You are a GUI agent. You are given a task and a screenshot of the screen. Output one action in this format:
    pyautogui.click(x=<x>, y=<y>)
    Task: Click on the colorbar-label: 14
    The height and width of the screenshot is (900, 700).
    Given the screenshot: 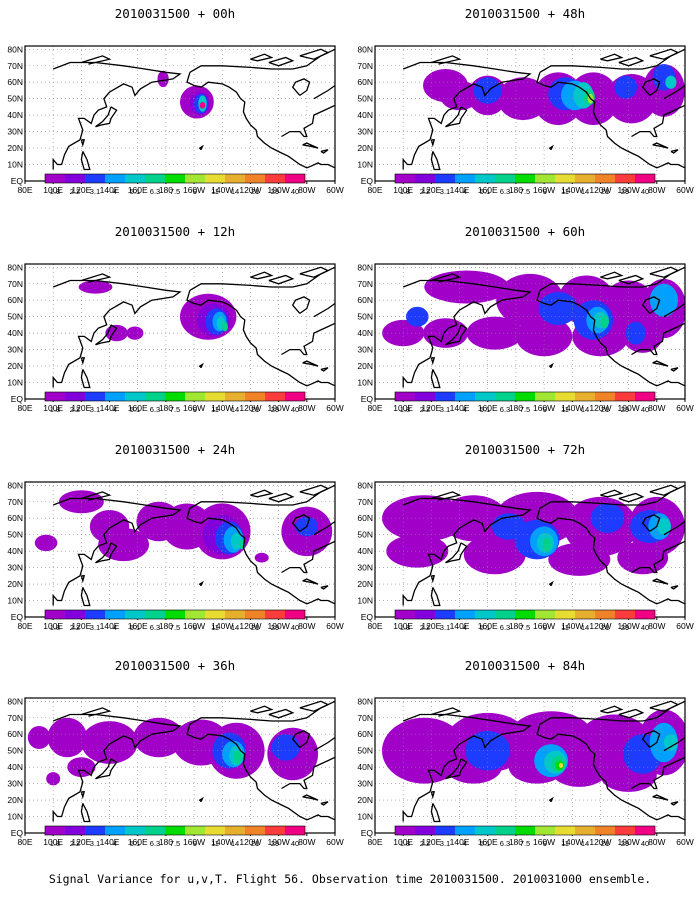 What is the action you would take?
    pyautogui.click(x=235, y=191)
    